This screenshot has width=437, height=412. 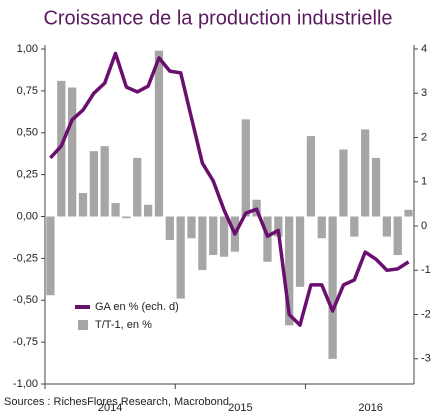 I want to click on y-tick-label: -0,25, so click(x=25, y=258).